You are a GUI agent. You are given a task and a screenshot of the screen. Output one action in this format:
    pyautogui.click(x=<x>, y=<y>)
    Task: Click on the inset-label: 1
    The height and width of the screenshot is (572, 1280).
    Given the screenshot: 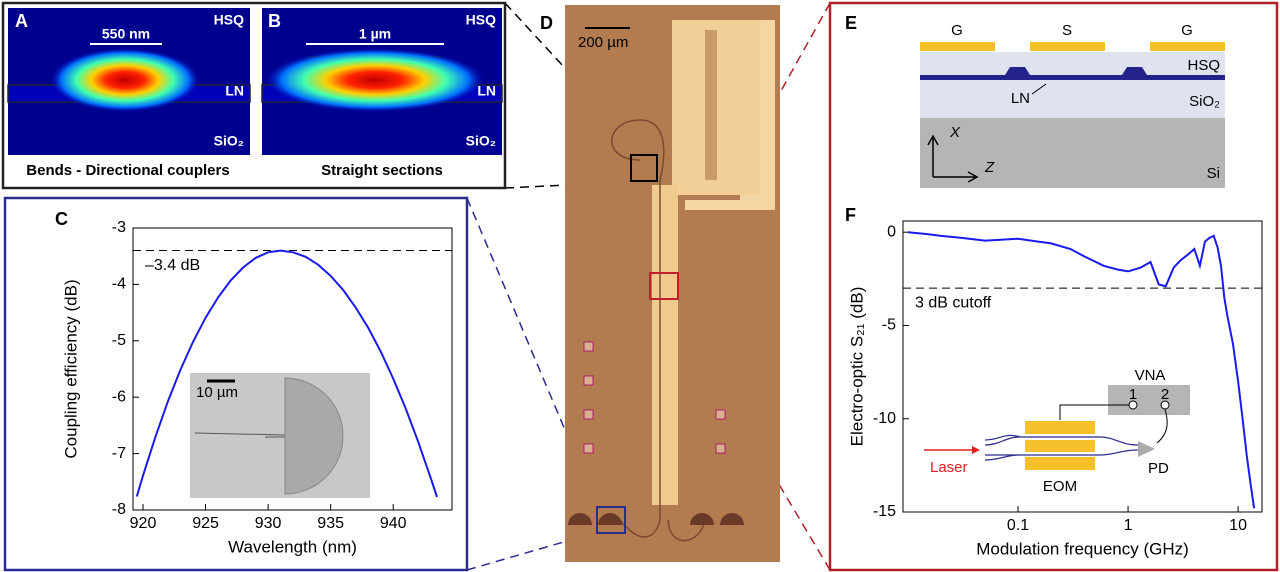 What is the action you would take?
    pyautogui.click(x=1133, y=394)
    